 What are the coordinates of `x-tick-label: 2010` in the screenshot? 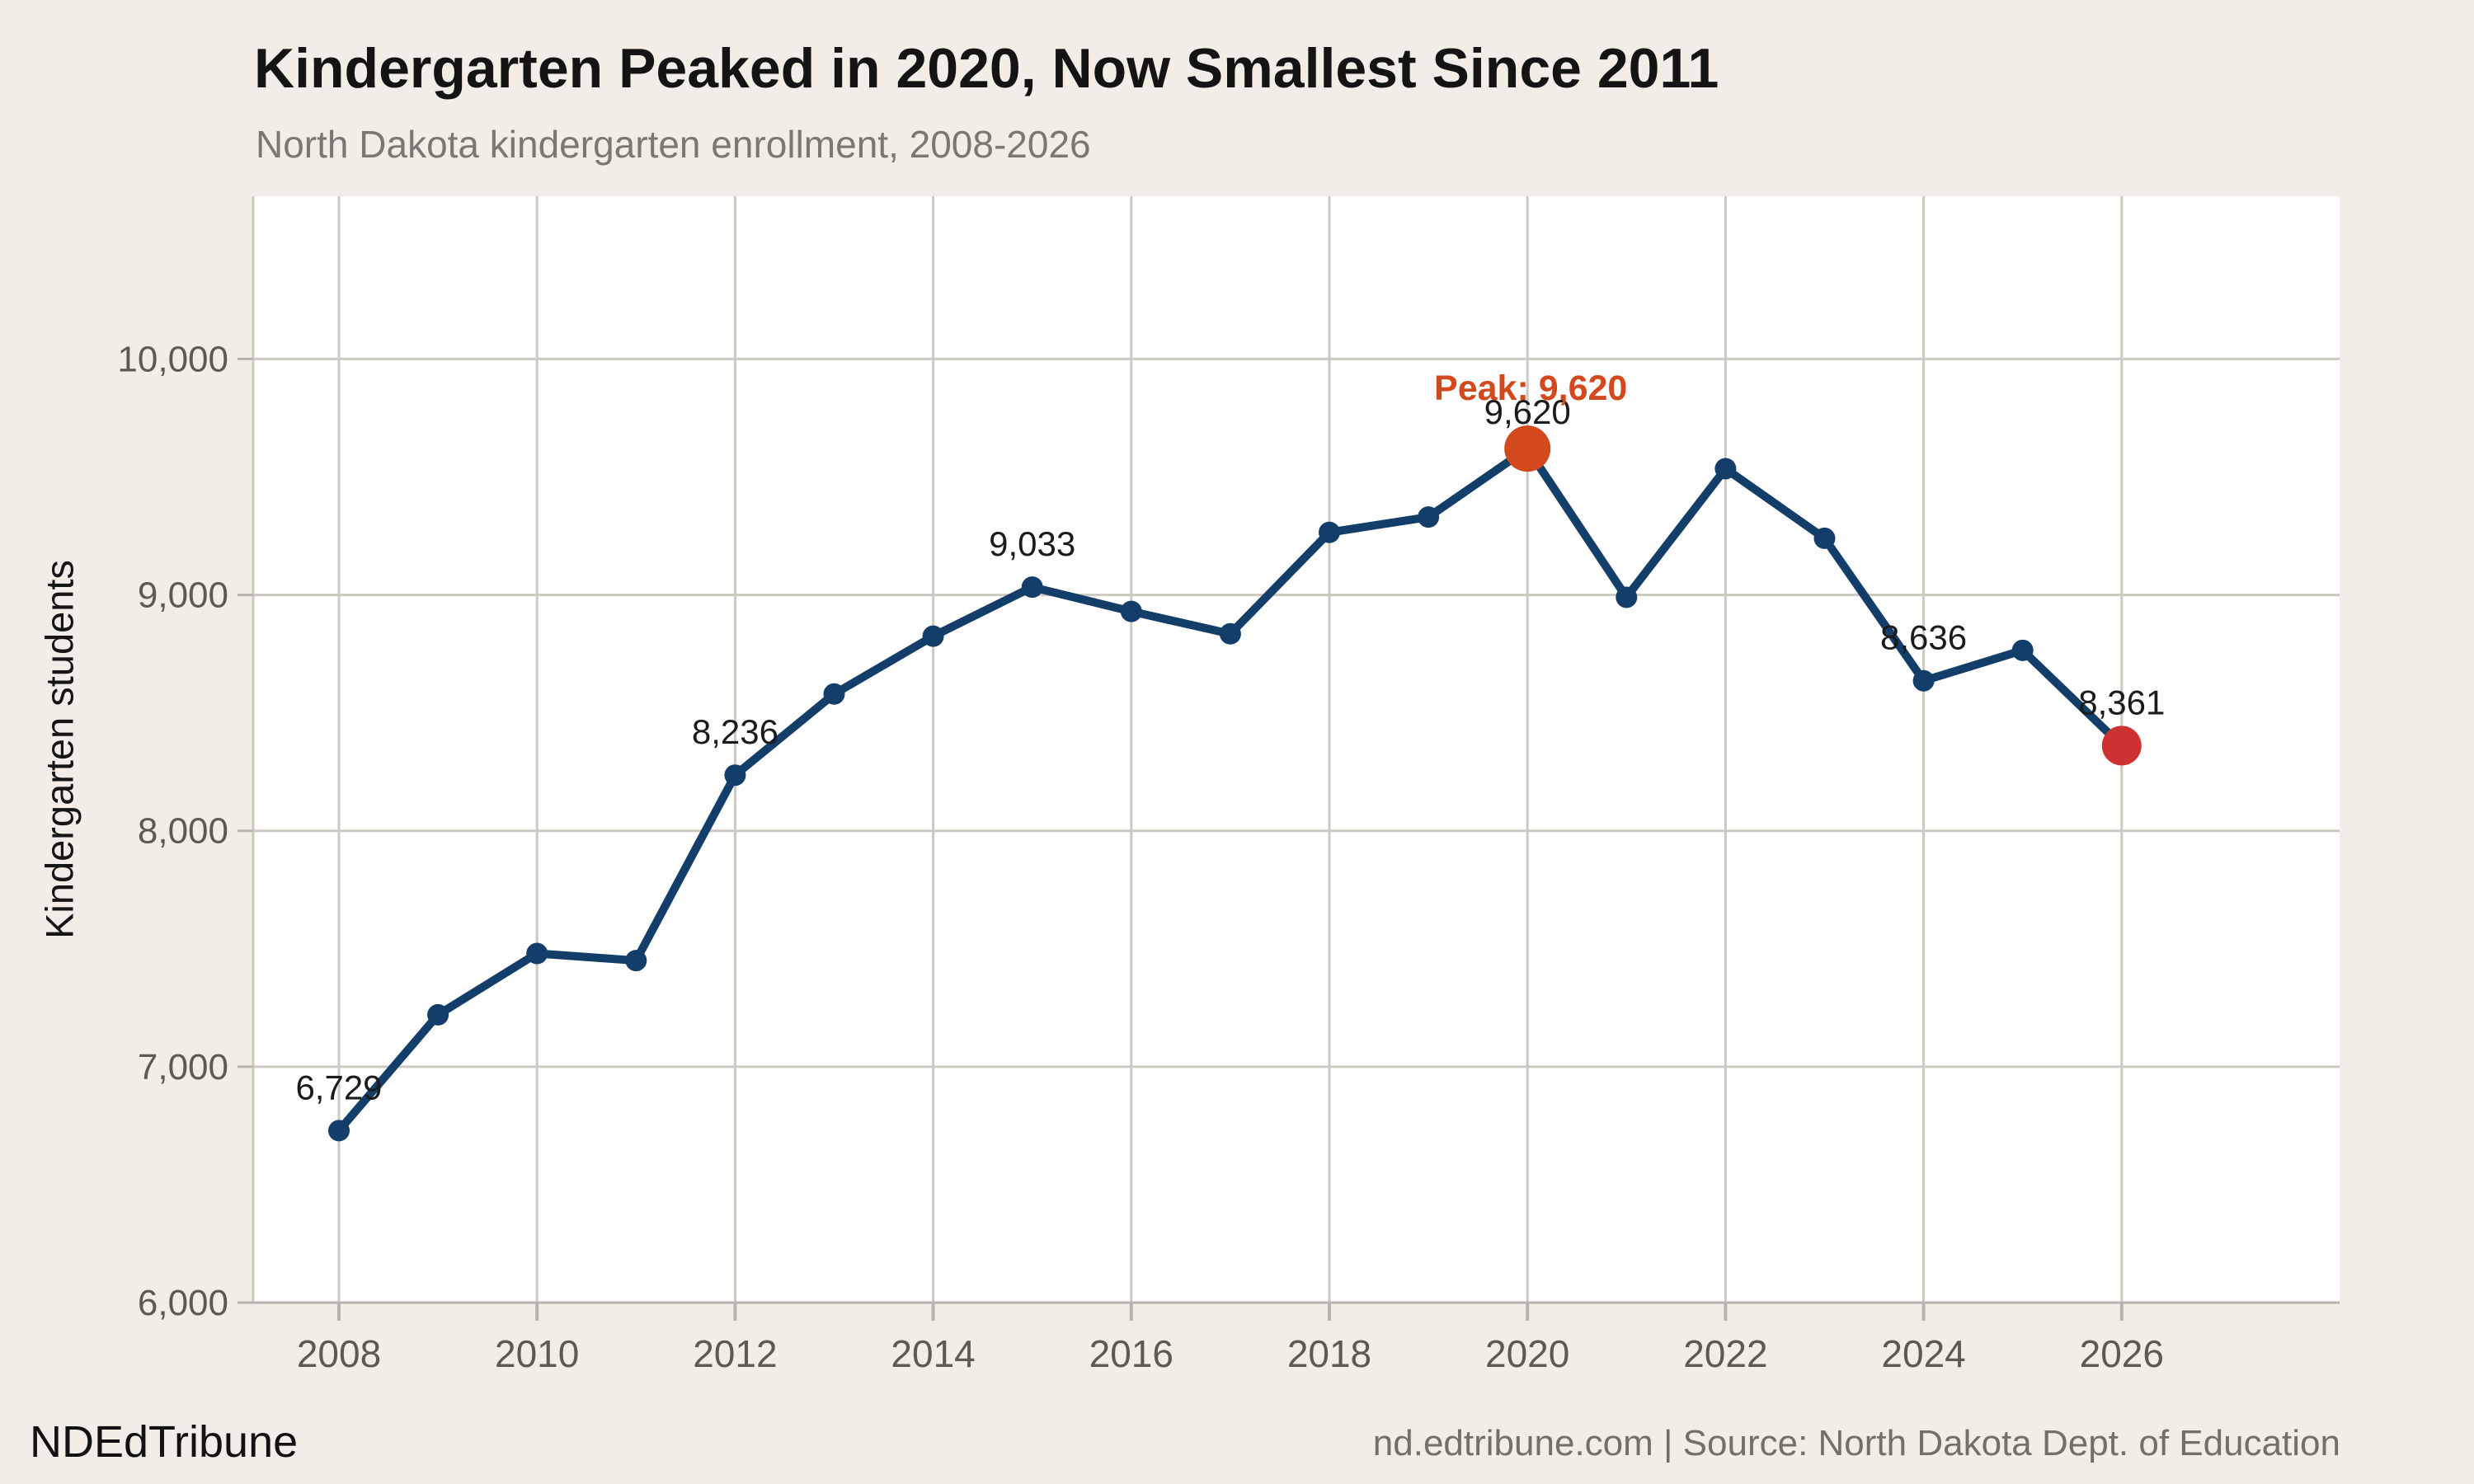 It's located at (537, 1353).